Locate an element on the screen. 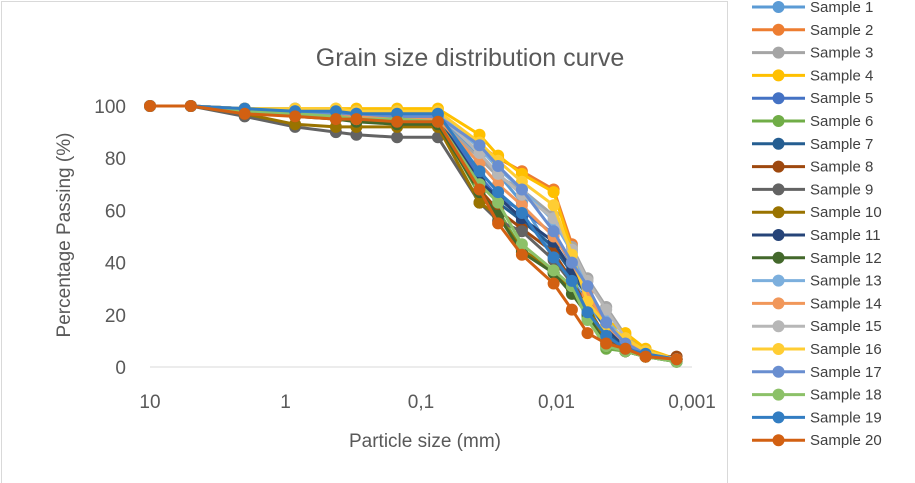 The image size is (915, 483). legend-label: Sample 9 is located at coordinates (841, 189).